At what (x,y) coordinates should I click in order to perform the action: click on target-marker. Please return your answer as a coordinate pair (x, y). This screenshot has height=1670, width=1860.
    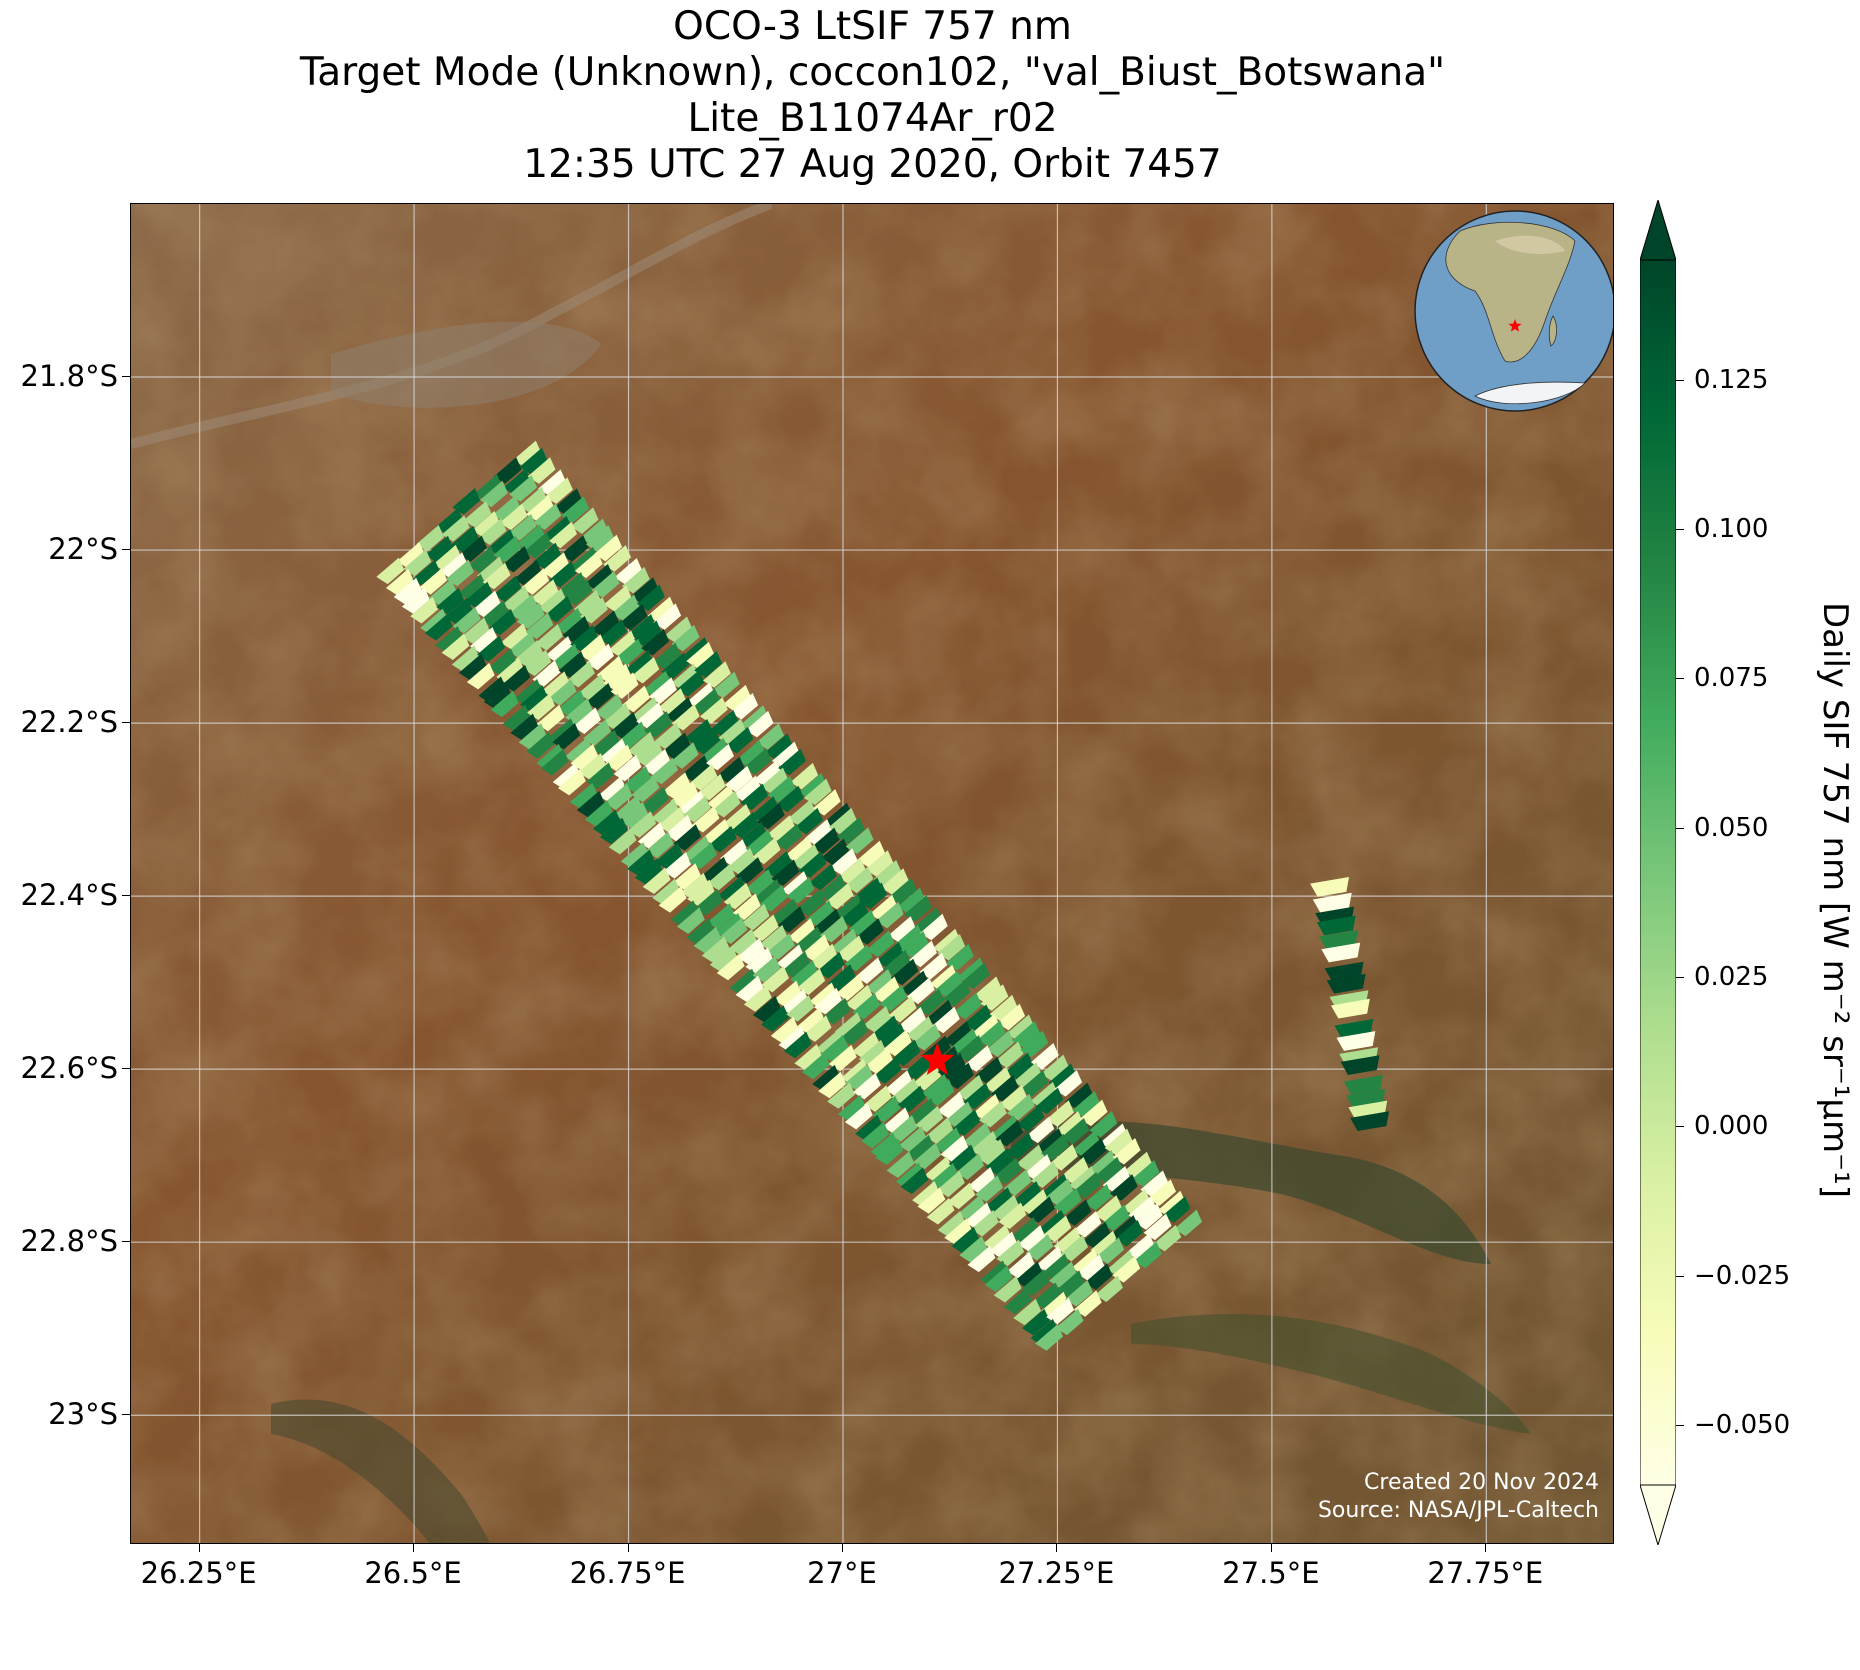
    Looking at the image, I should click on (937, 1059).